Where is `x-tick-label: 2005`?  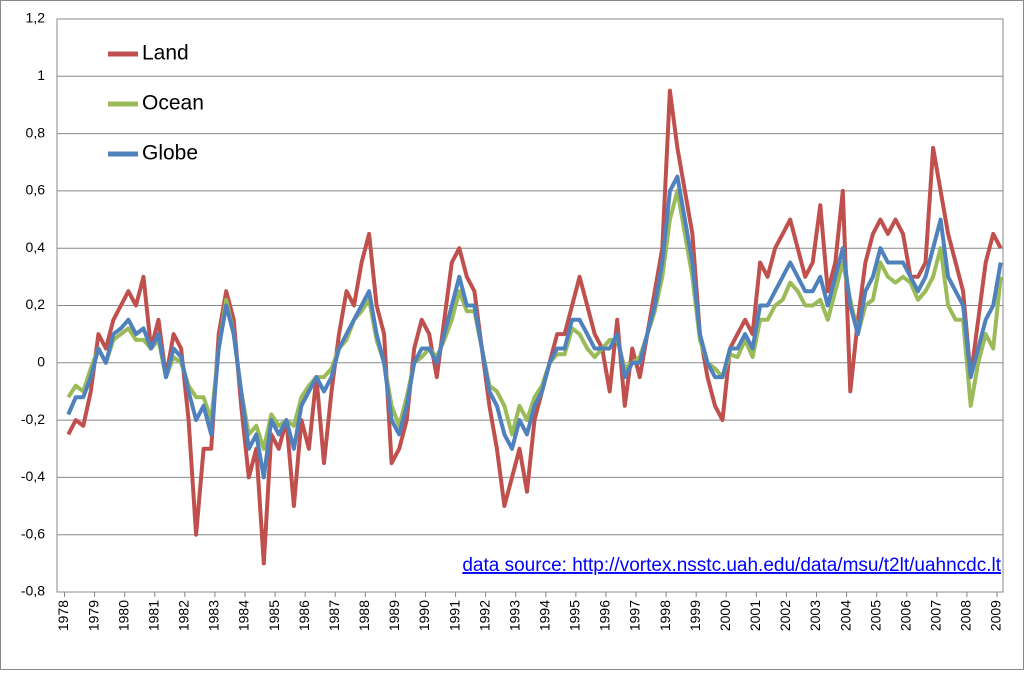 x-tick-label: 2005 is located at coordinates (875, 615).